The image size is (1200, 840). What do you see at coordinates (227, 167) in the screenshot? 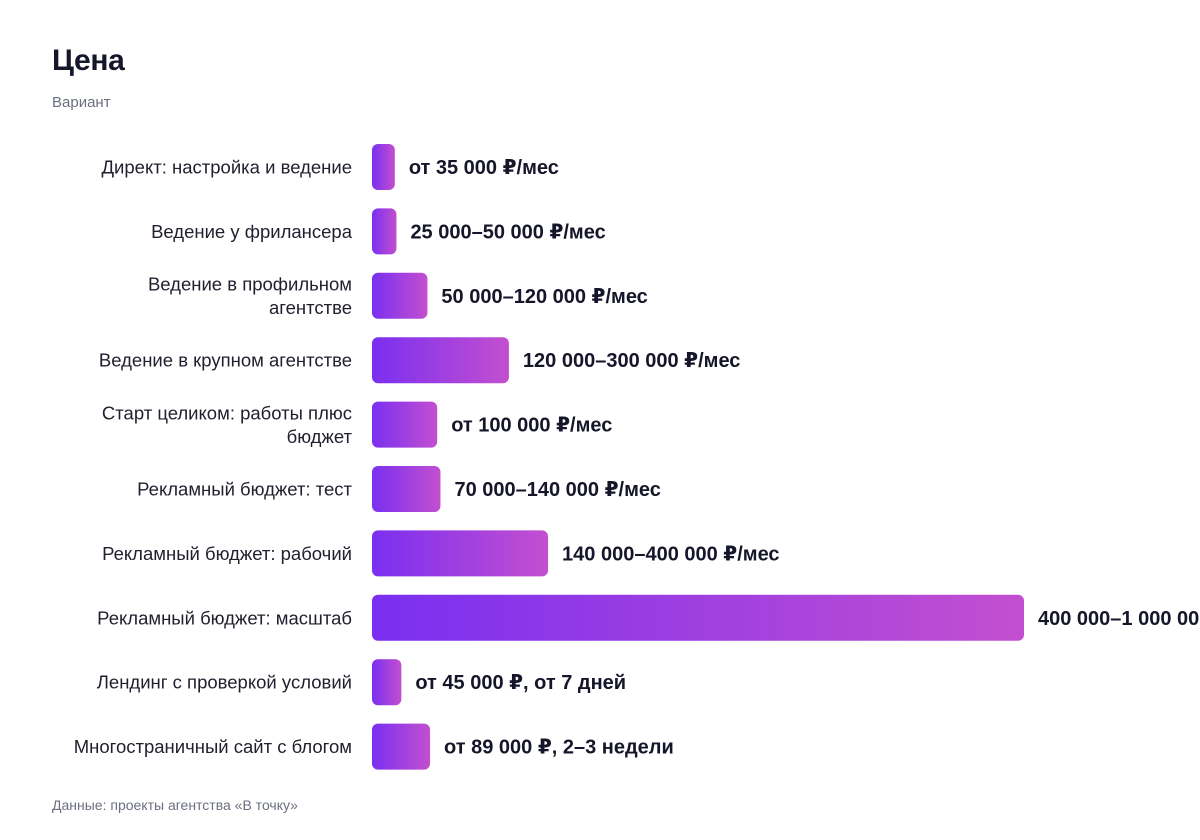
I see `category-label: Директ: настройка и ведение` at bounding box center [227, 167].